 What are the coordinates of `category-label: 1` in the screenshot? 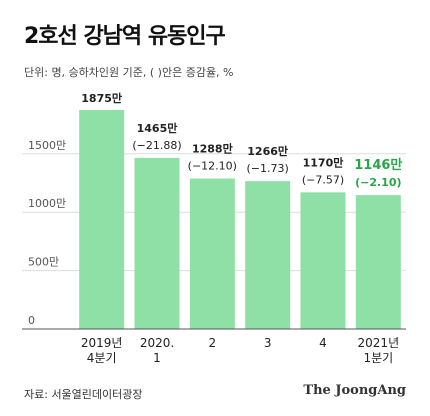 It's located at (157, 358).